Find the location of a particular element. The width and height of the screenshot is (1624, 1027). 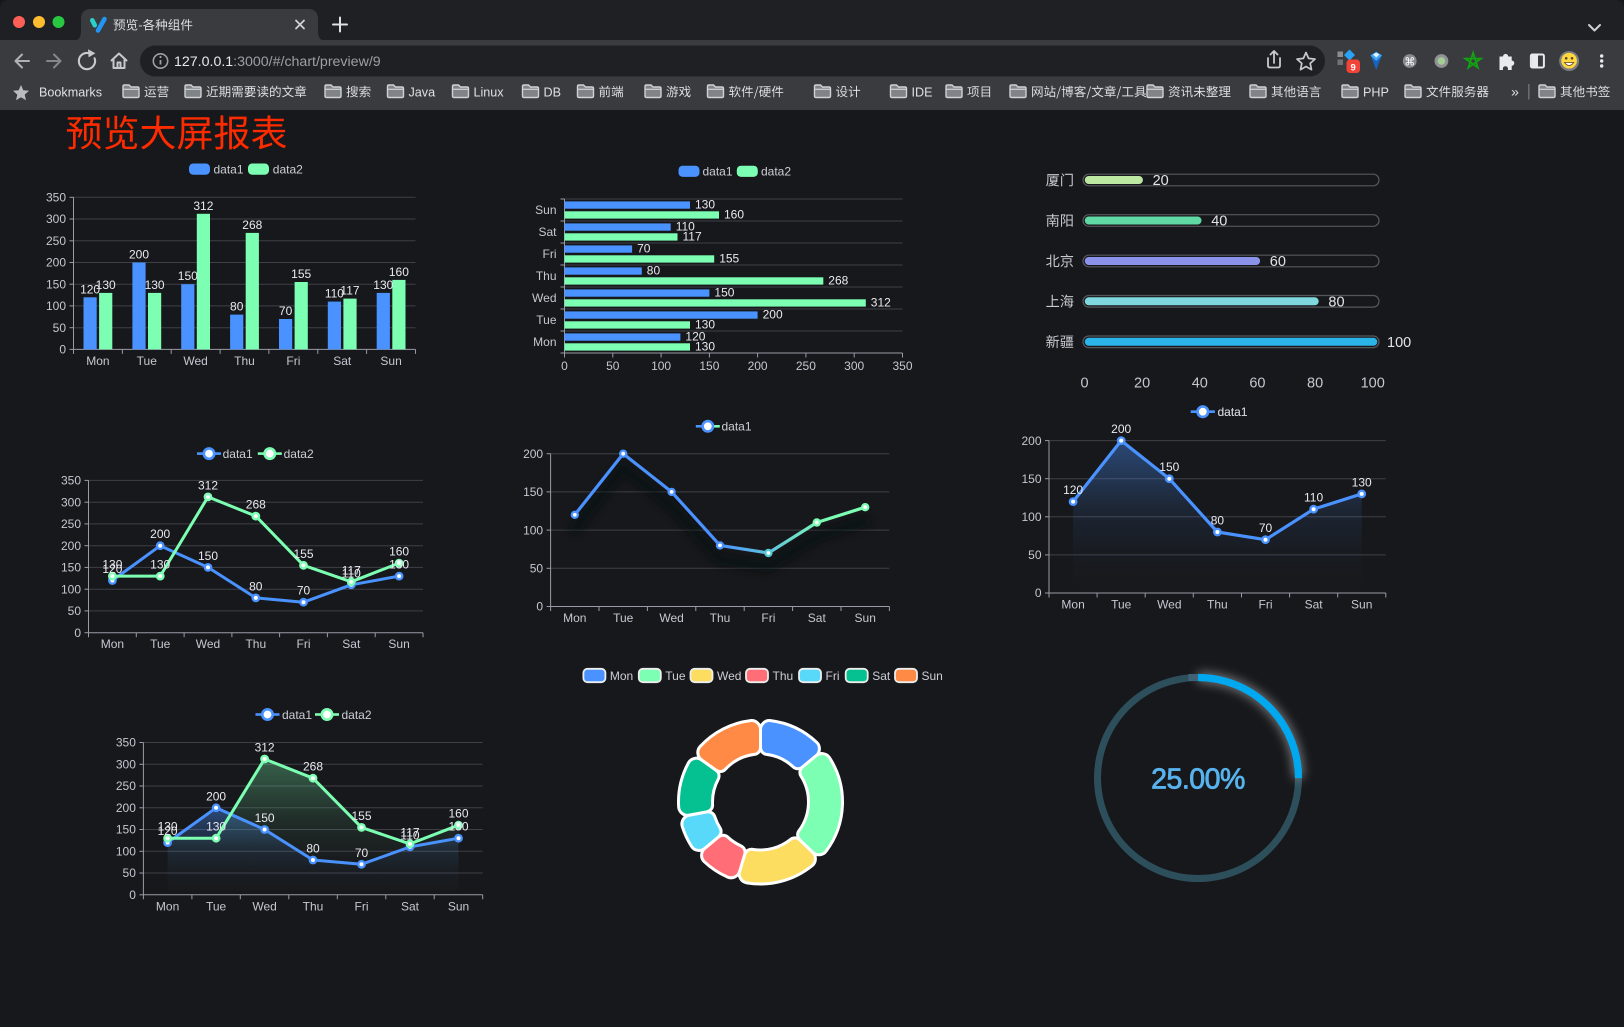

svg-text: Bookmarks is located at coordinates (70, 92).